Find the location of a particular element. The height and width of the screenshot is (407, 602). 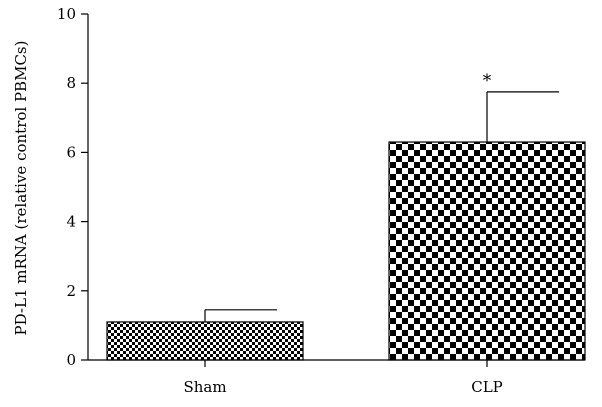

y-tick-label: 8 is located at coordinates (71, 83).